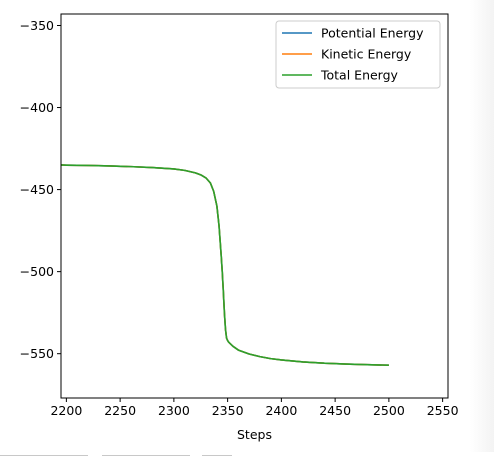 Image resolution: width=494 pixels, height=458 pixels. I want to click on x-tick-label: 2250, so click(120, 410).